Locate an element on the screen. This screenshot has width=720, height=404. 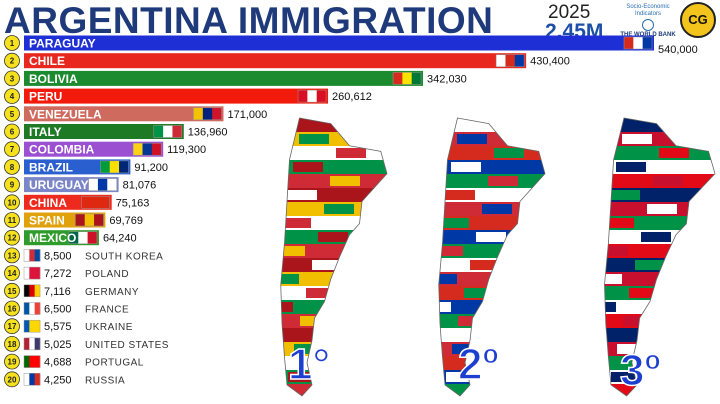
flag-chile is located at coordinates (510, 60).